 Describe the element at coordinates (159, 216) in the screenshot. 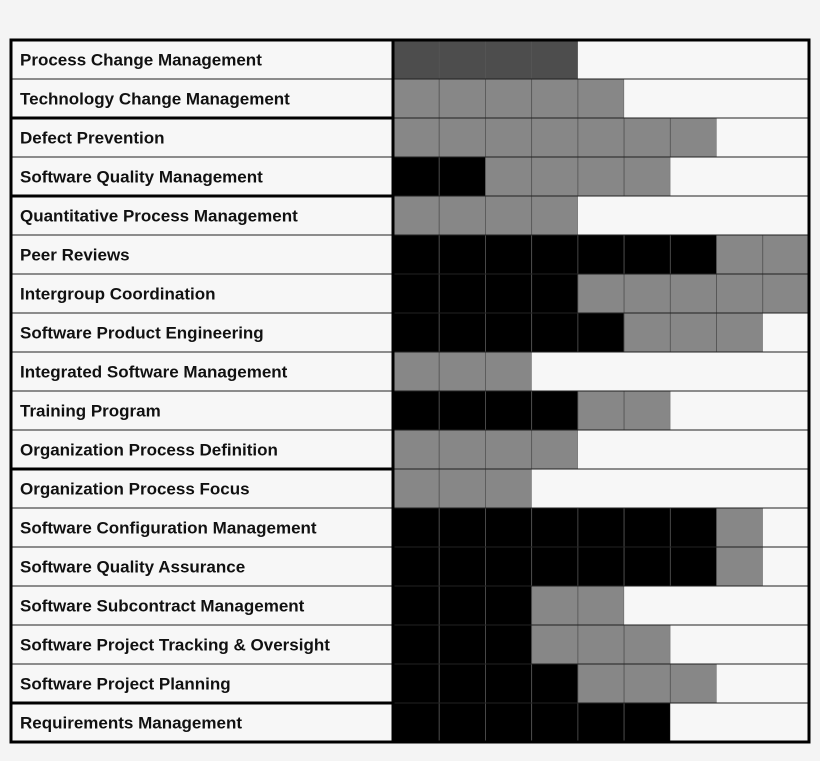

I see `row-label: Quantitative Process Management` at that location.